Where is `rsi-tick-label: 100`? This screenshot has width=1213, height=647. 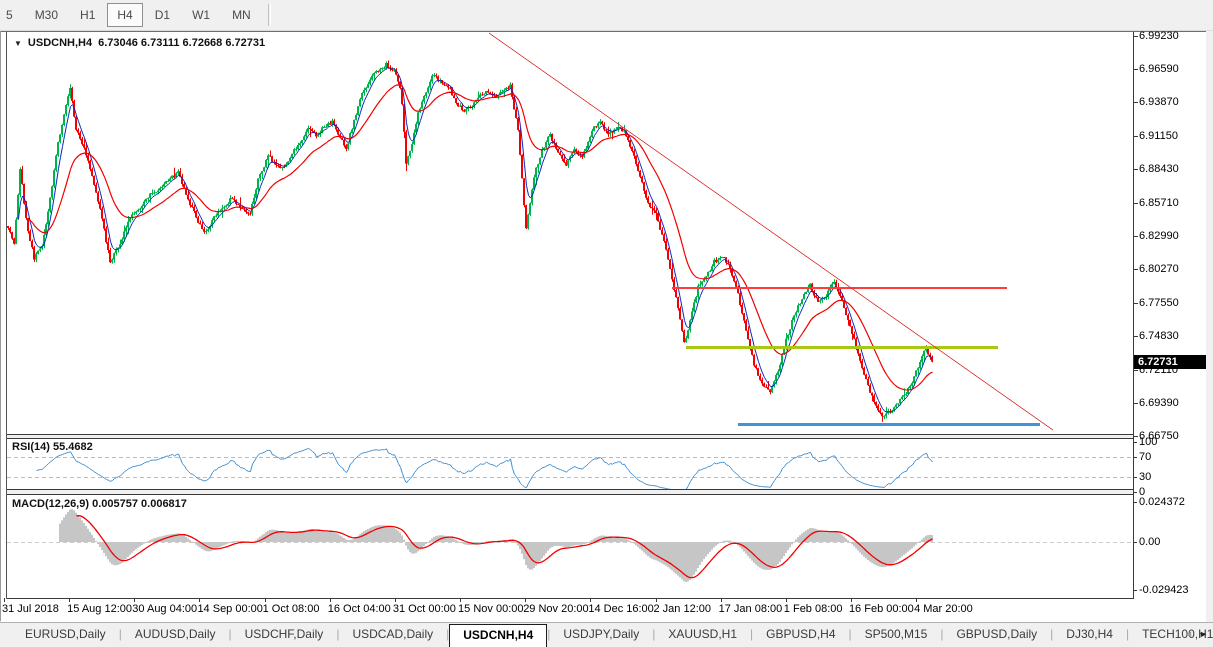
rsi-tick-label: 100 is located at coordinates (1148, 442).